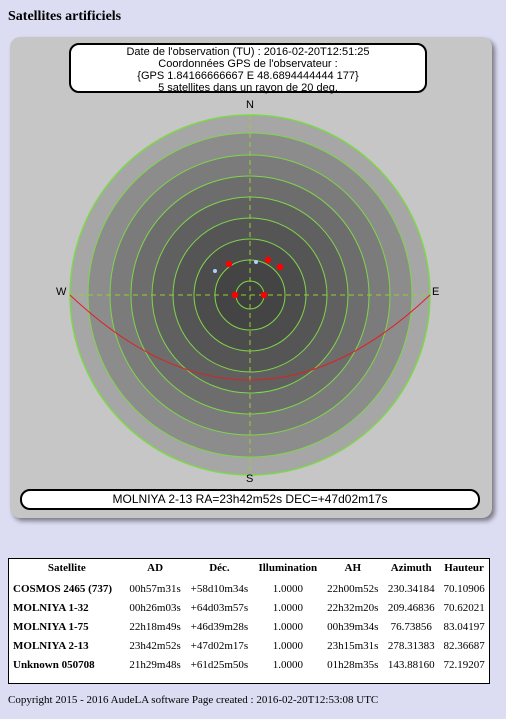  What do you see at coordinates (62, 588) in the screenshot?
I see `cell-name: COSMOS 2465 (737)` at bounding box center [62, 588].